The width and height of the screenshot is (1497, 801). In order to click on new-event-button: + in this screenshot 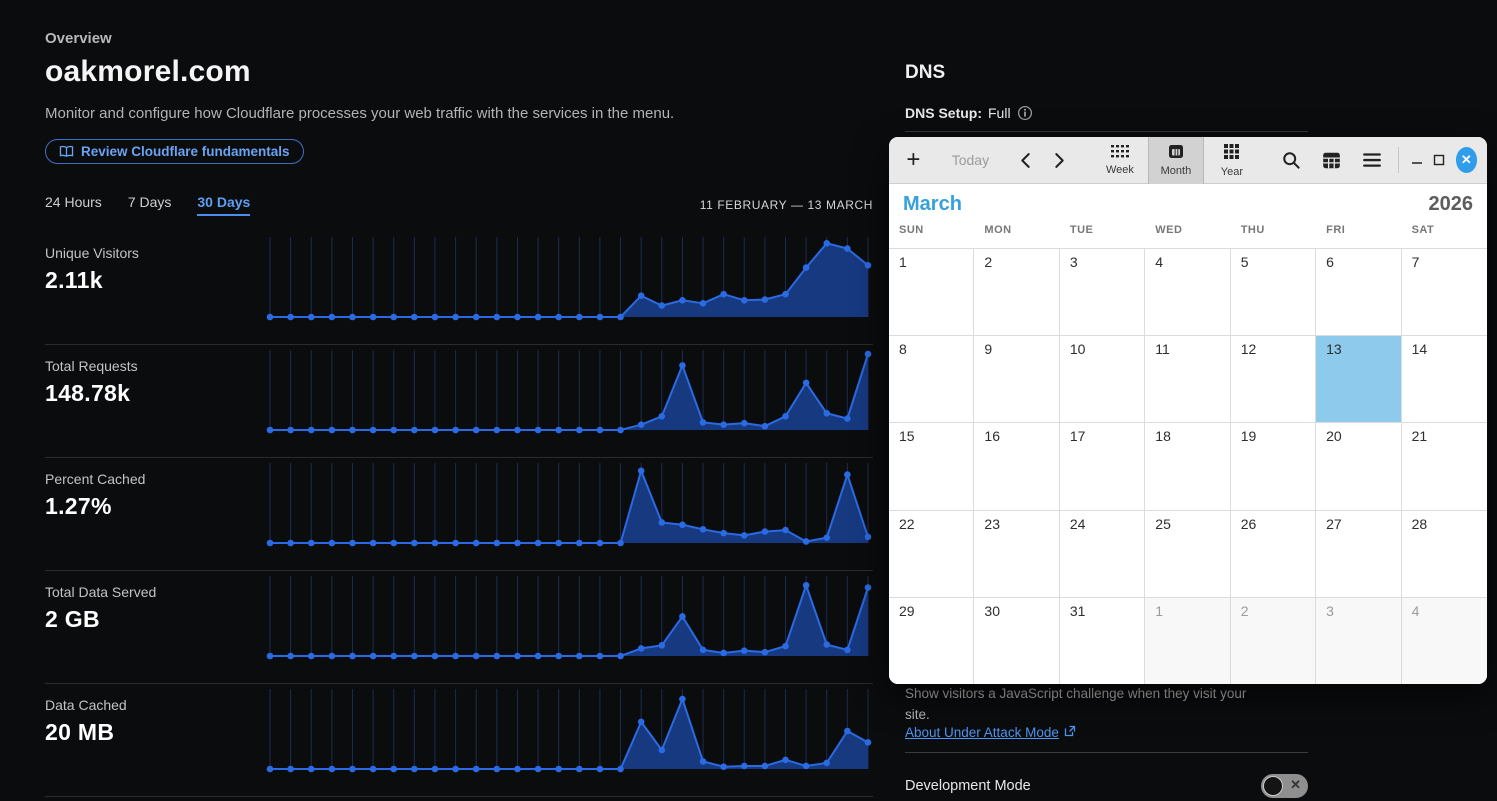, I will do `click(913, 159)`.